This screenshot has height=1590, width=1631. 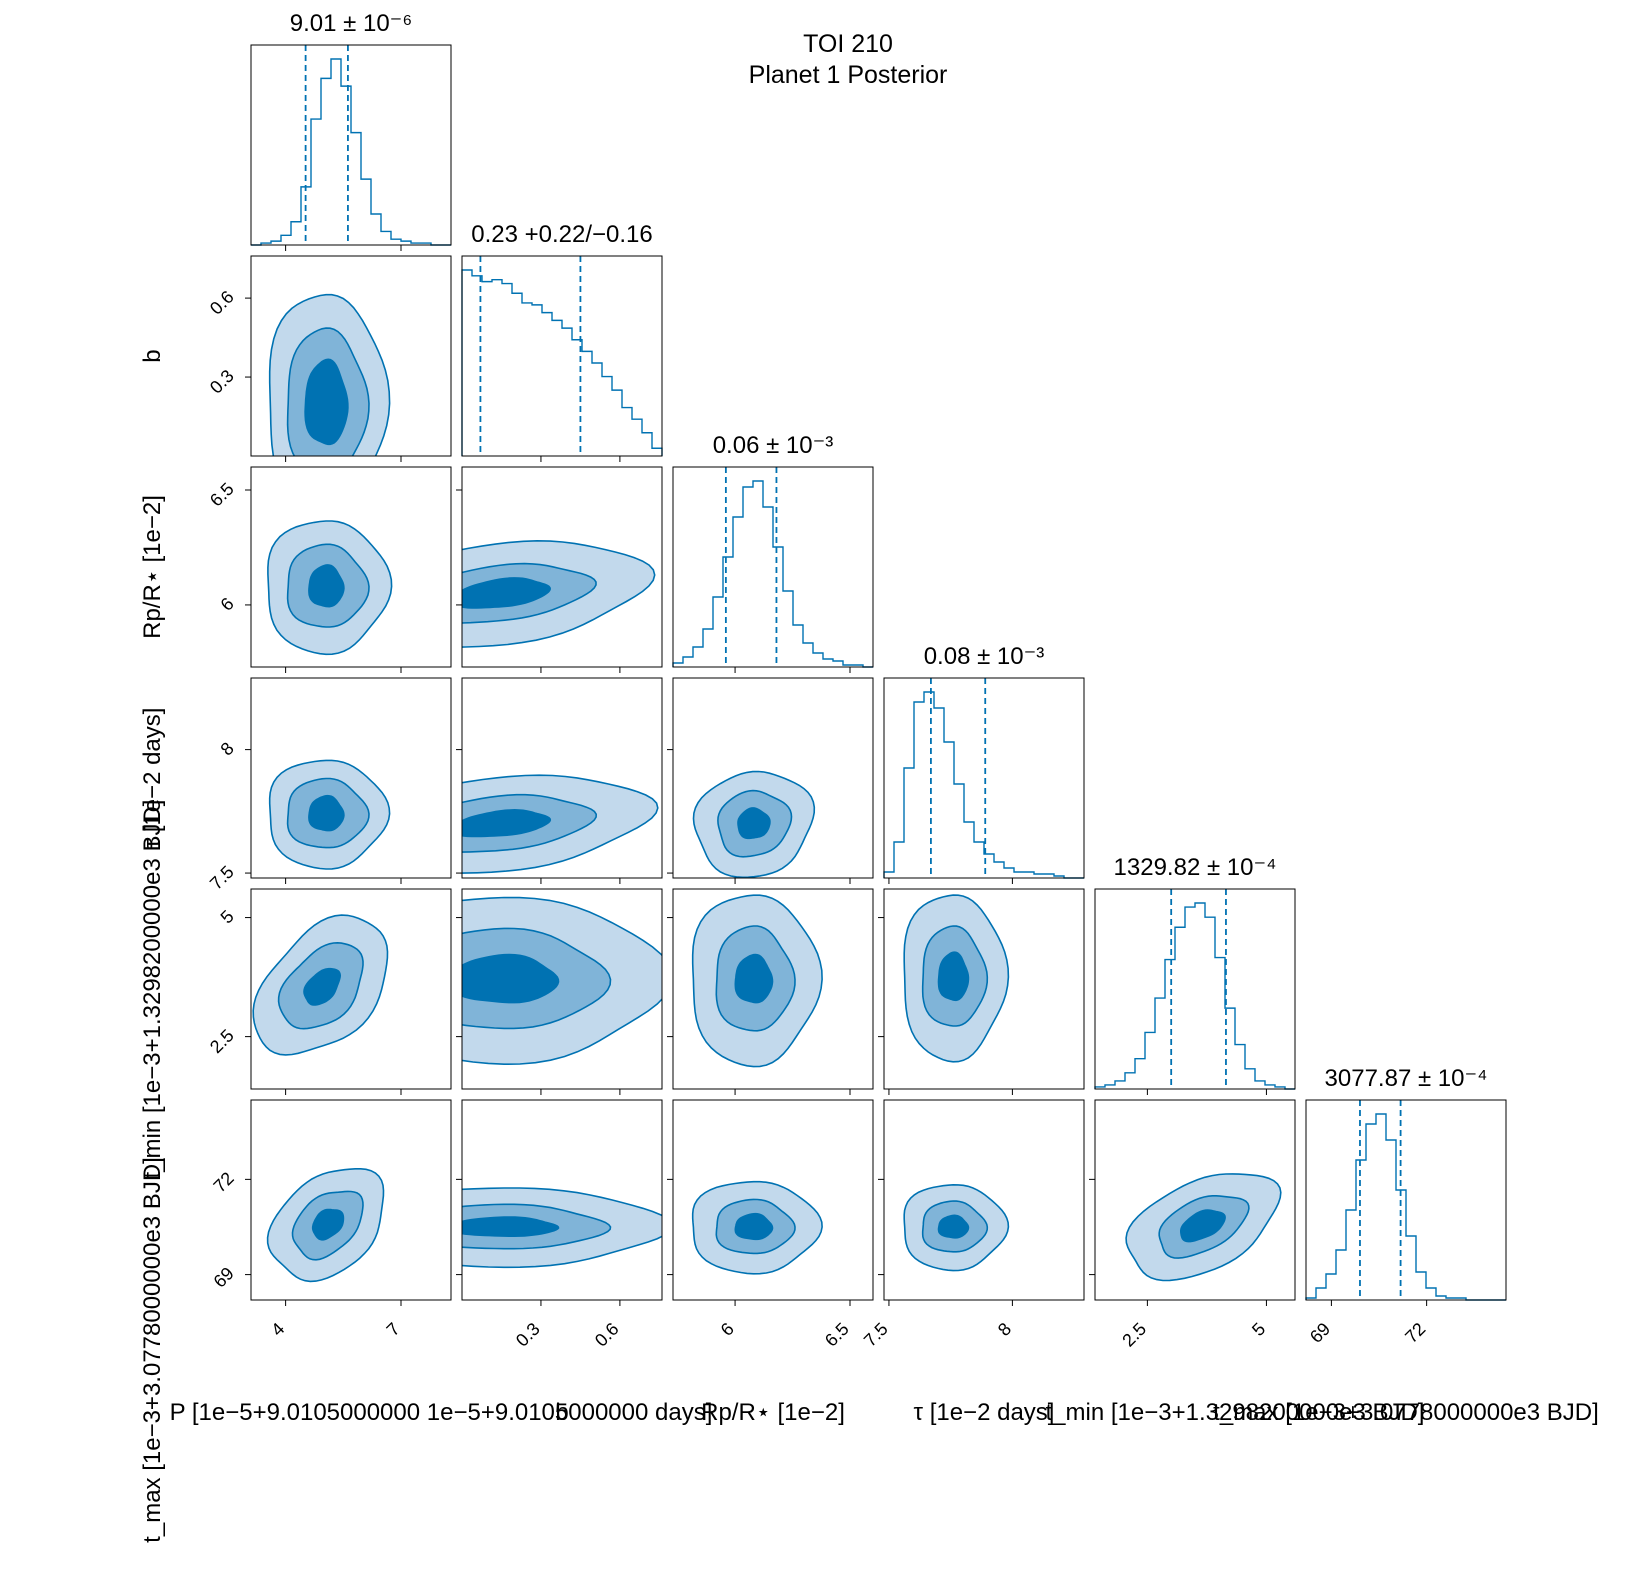 What do you see at coordinates (152, 989) in the screenshot?
I see `y-axis-label-tmin: t_min [1e−3+1.3298200000e3 BJD]` at bounding box center [152, 989].